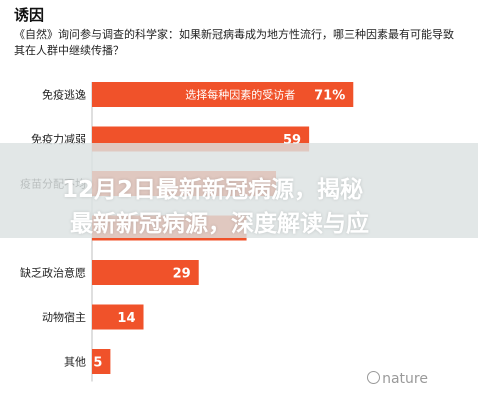  What do you see at coordinates (29, 15) in the screenshot?
I see `chart-title: 诱因` at bounding box center [29, 15].